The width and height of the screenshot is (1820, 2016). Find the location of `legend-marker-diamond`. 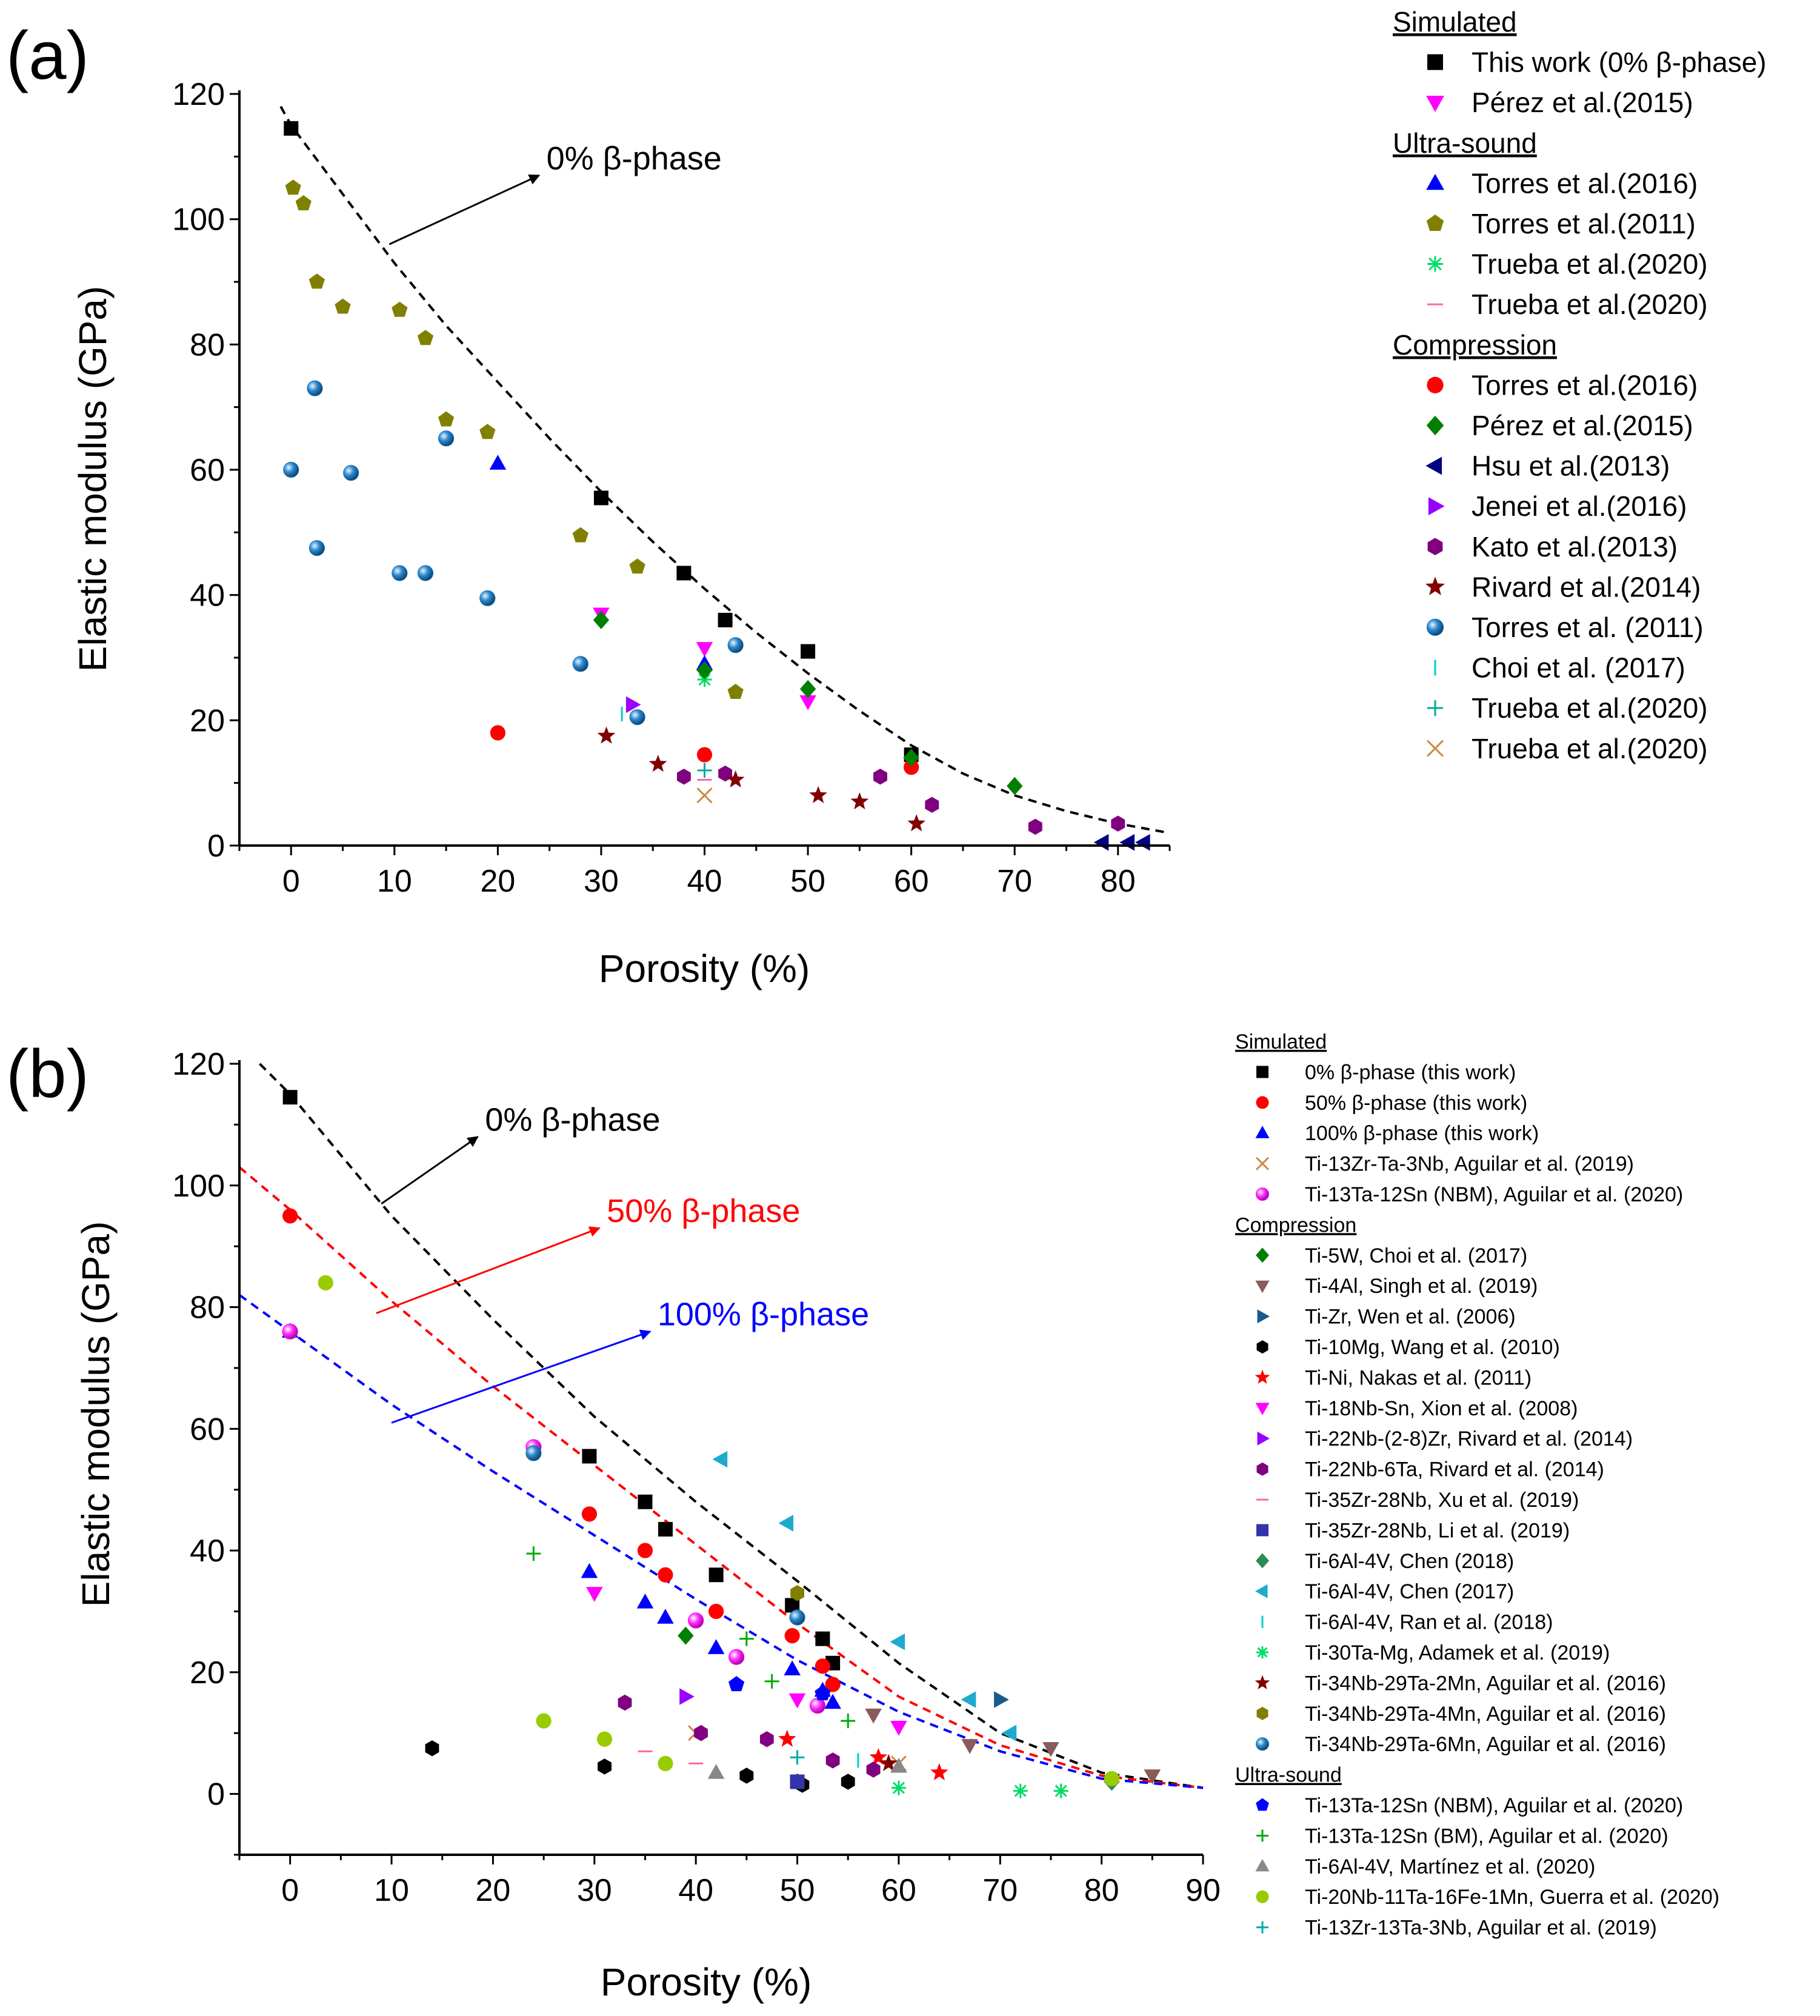

legend-marker-diamond is located at coordinates (1262, 1561).